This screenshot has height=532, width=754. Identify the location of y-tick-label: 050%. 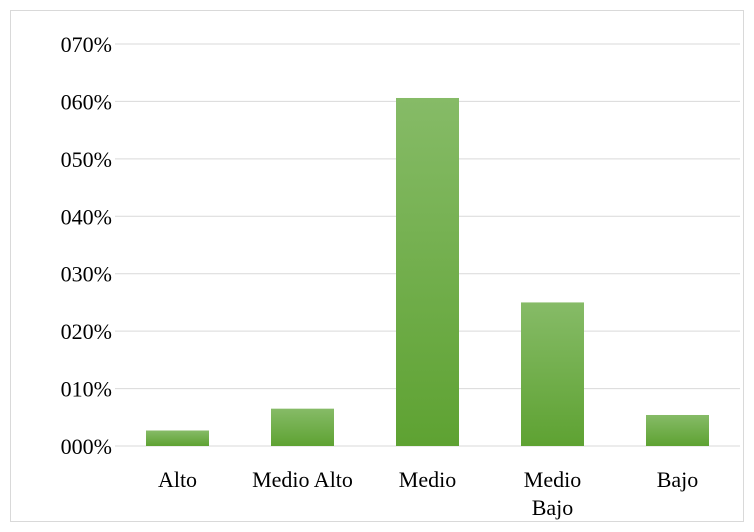
(86, 159).